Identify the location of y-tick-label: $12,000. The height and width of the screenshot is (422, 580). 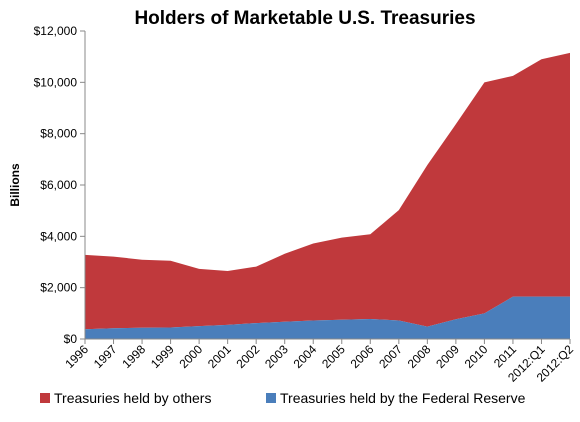
(56, 31).